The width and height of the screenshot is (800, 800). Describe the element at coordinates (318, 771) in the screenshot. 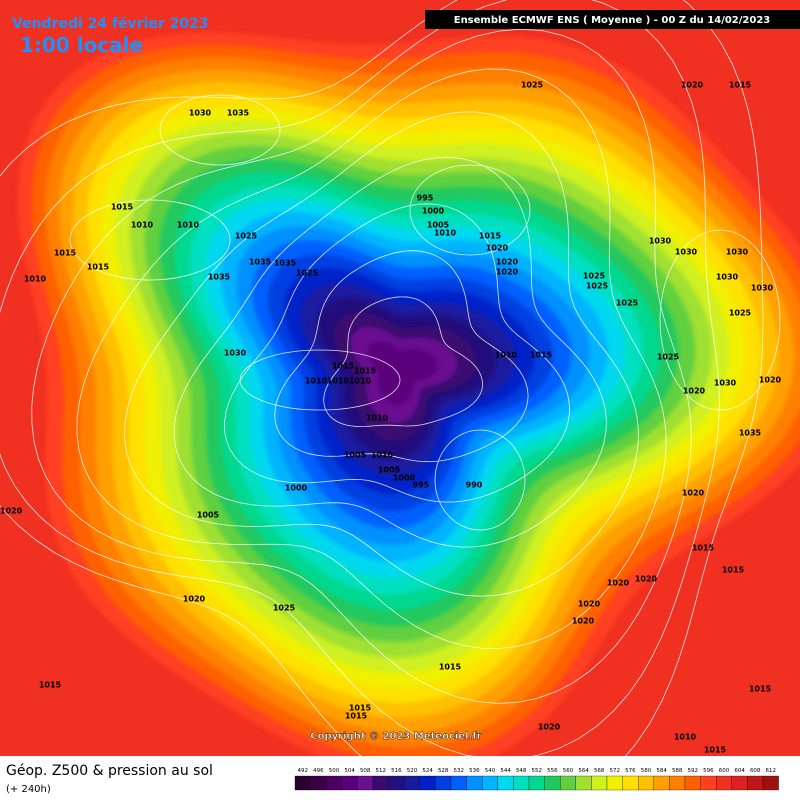

I see `legend-level: 496` at that location.